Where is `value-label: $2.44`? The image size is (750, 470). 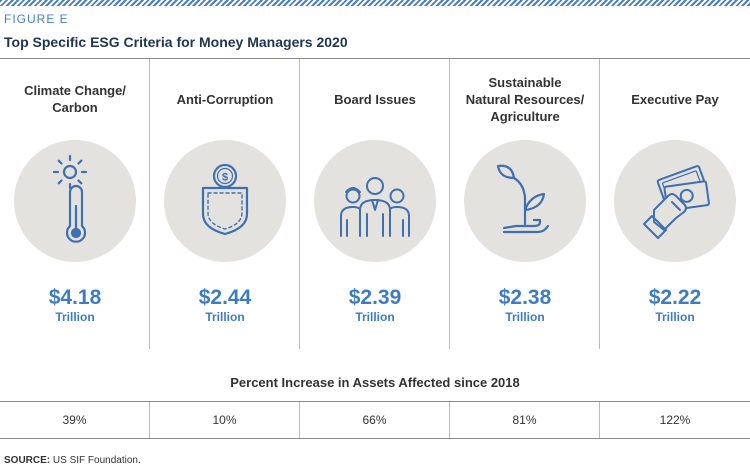 value-label: $2.44 is located at coordinates (225, 297).